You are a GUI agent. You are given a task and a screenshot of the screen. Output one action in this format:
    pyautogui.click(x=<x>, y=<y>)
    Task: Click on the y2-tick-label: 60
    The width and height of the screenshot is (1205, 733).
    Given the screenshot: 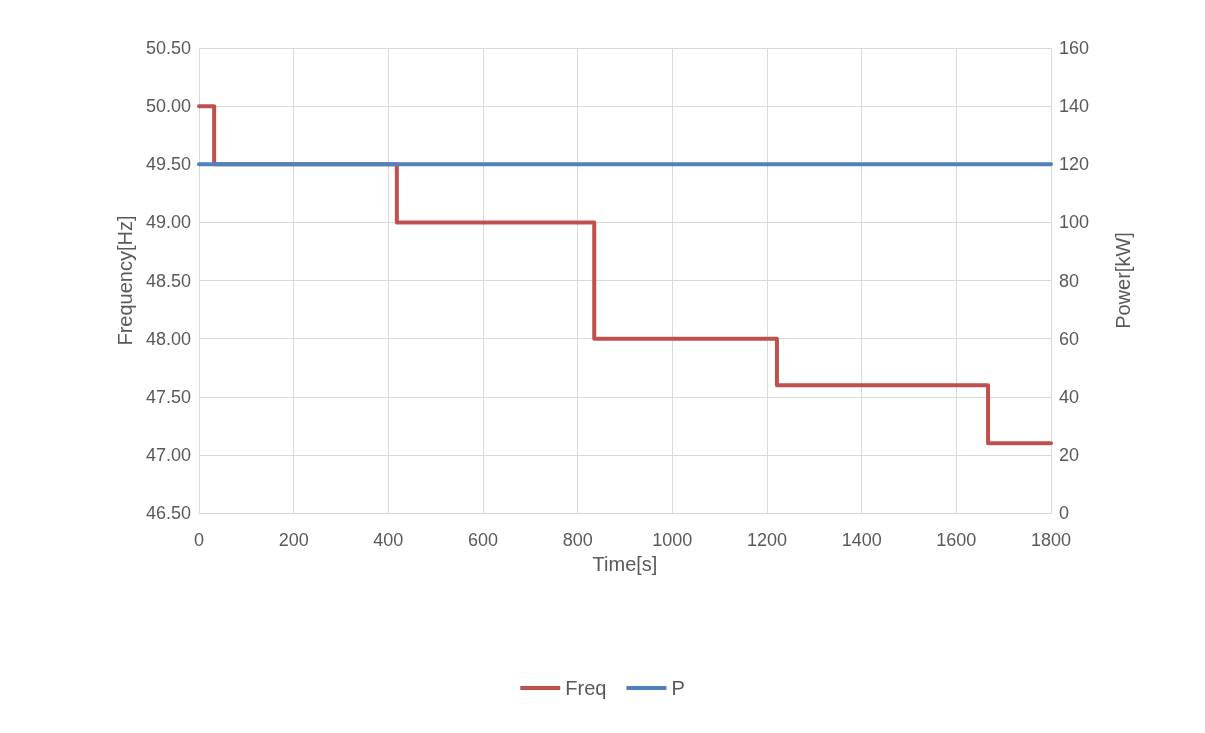 What is the action you would take?
    pyautogui.click(x=1069, y=338)
    